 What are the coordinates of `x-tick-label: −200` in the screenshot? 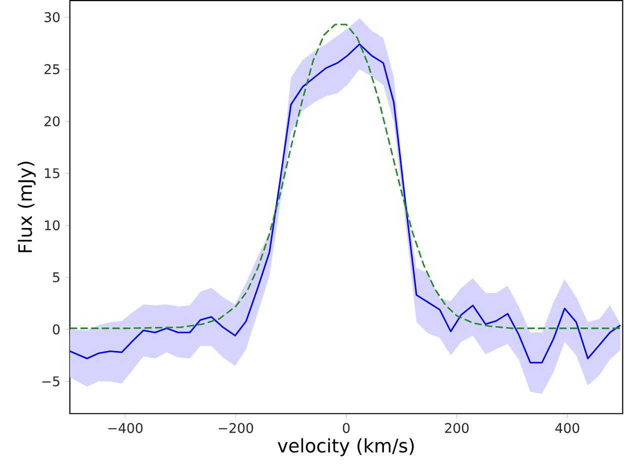 It's located at (236, 428).